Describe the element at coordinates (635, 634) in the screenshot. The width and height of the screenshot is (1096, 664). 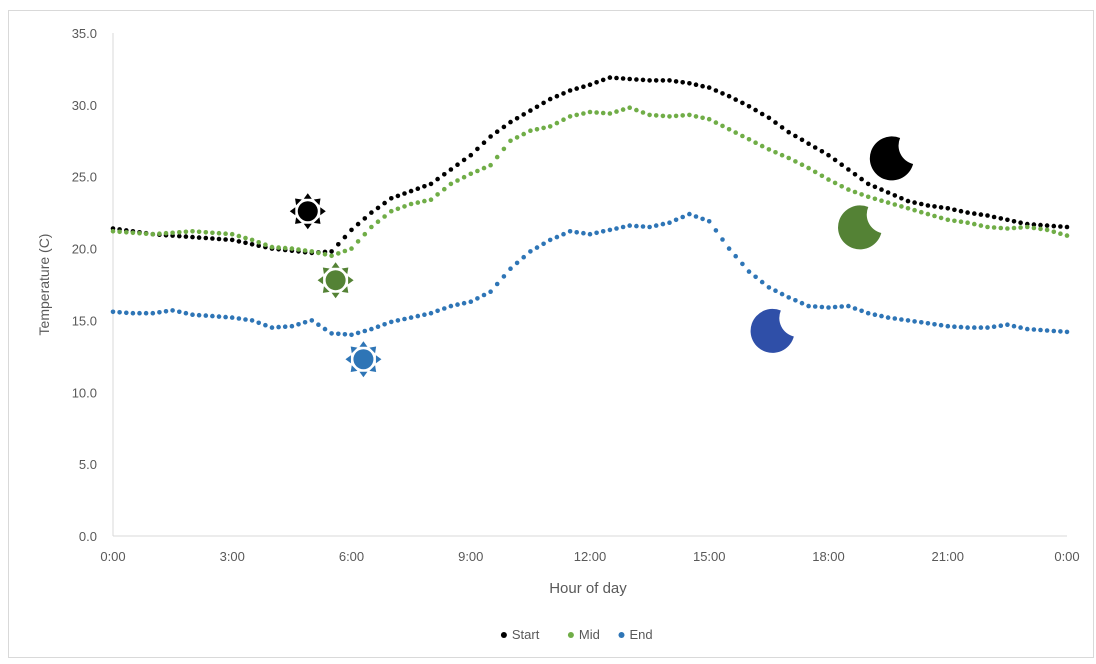
I see `legend-item-end: End` at that location.